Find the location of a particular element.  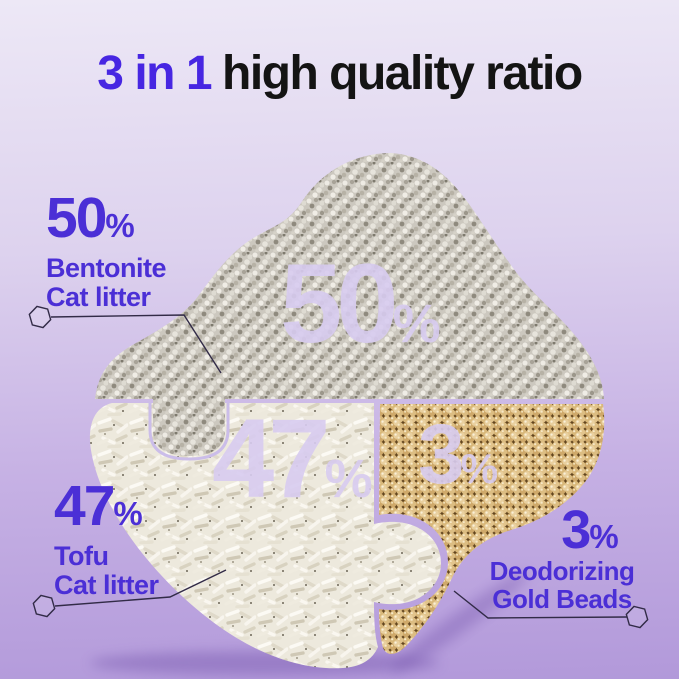

bentonite-percent-value: 50 is located at coordinates (76, 218).